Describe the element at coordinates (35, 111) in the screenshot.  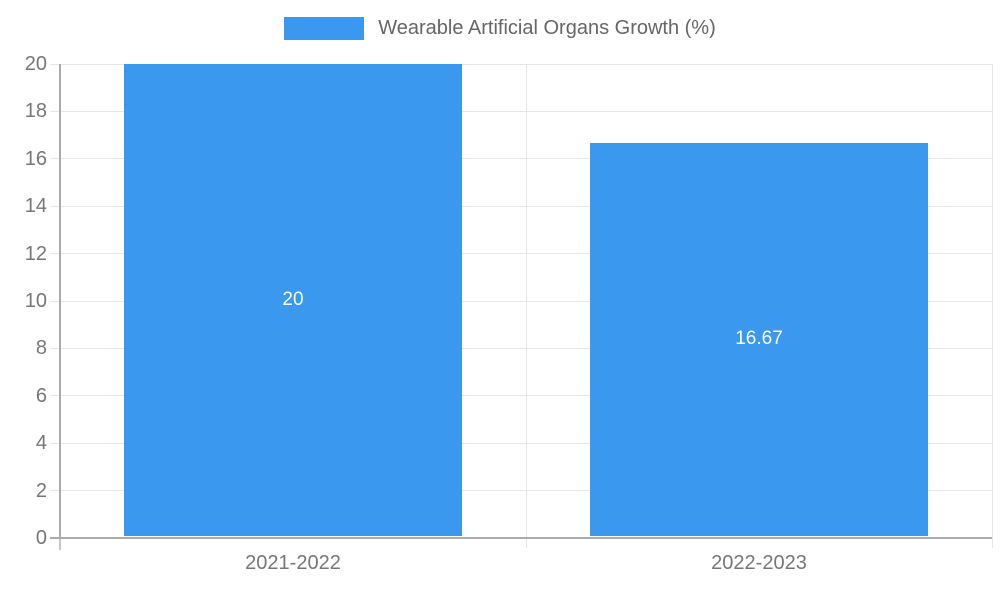
I see `y-tick-label: 18` at that location.